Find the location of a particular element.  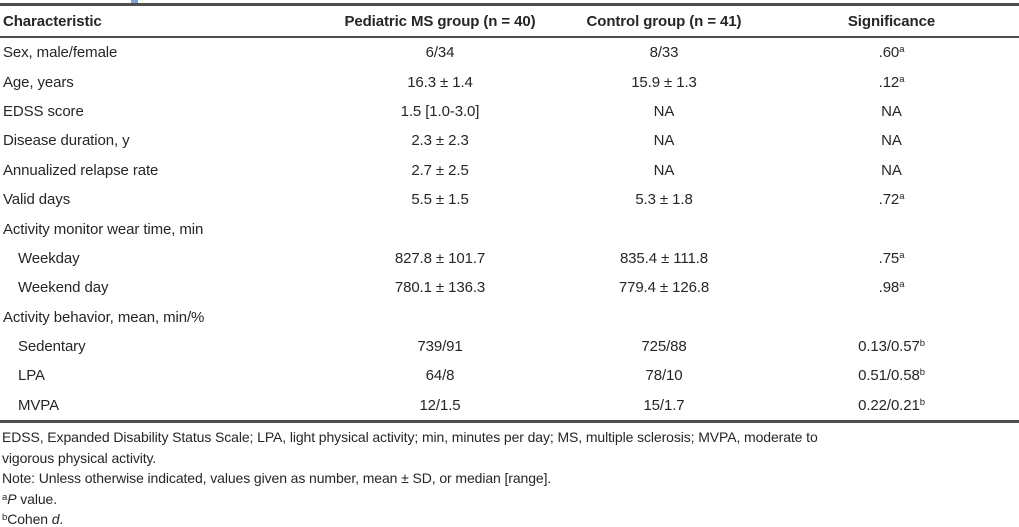

cell-characteristic: Annualized relapse rate is located at coordinates (81, 170).